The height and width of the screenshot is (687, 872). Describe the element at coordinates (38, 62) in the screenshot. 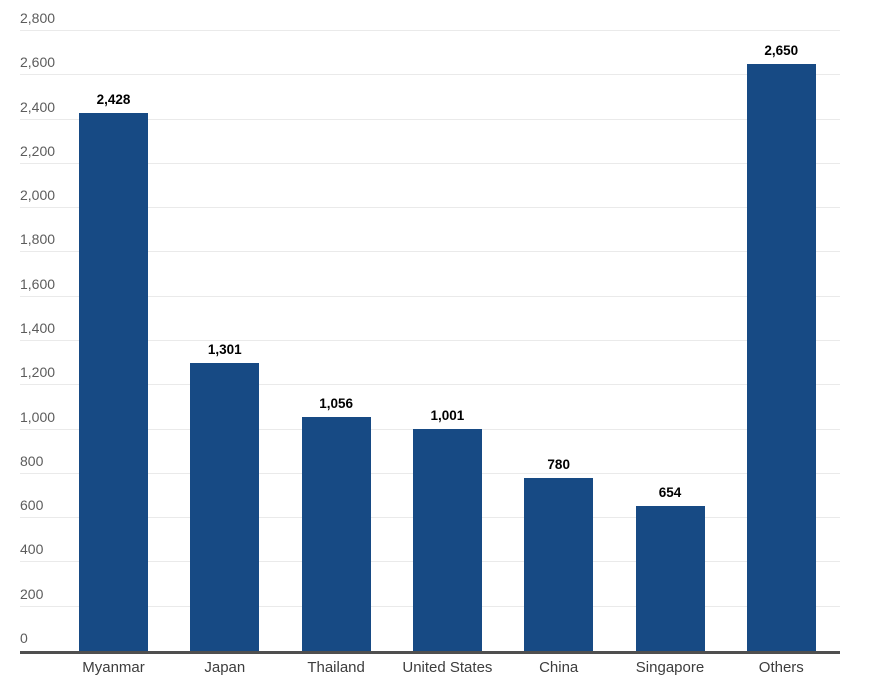

I see `y-axis-tick-label: 2,600` at that location.